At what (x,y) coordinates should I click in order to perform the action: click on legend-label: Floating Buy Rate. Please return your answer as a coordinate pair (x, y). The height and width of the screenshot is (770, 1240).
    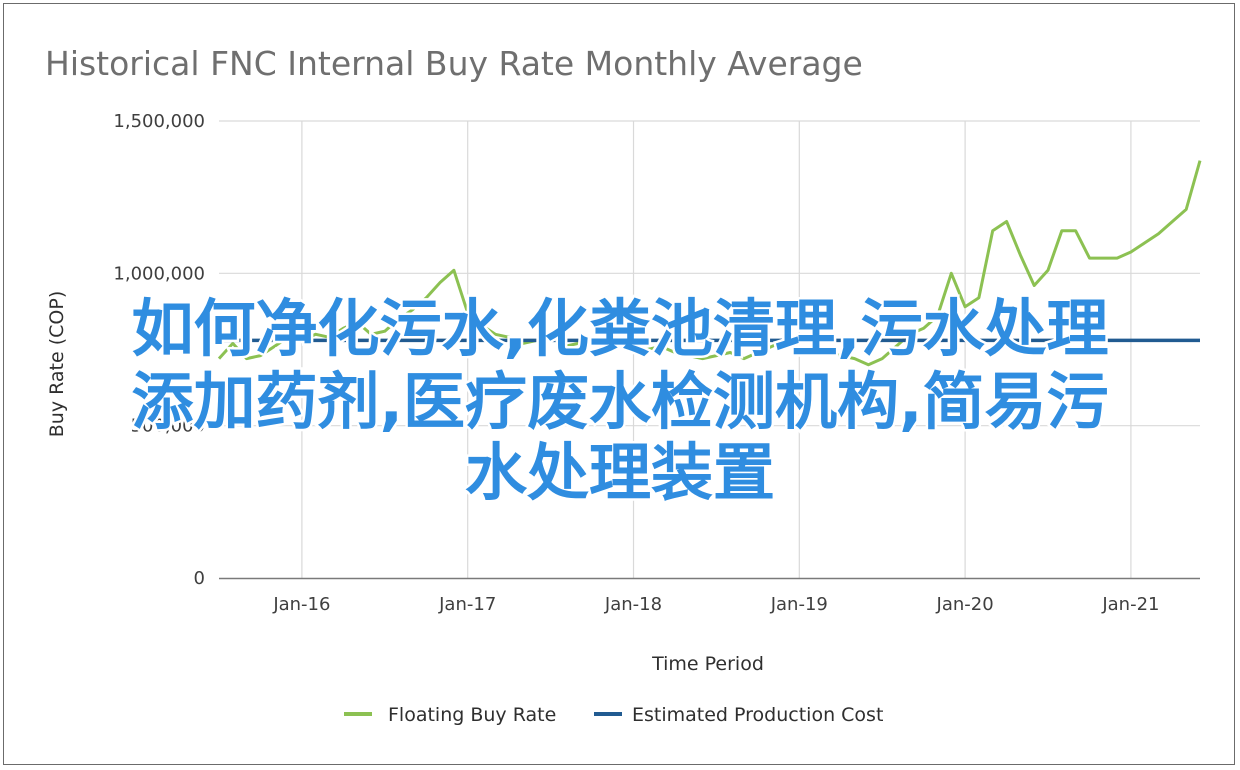
    Looking at the image, I should click on (472, 715).